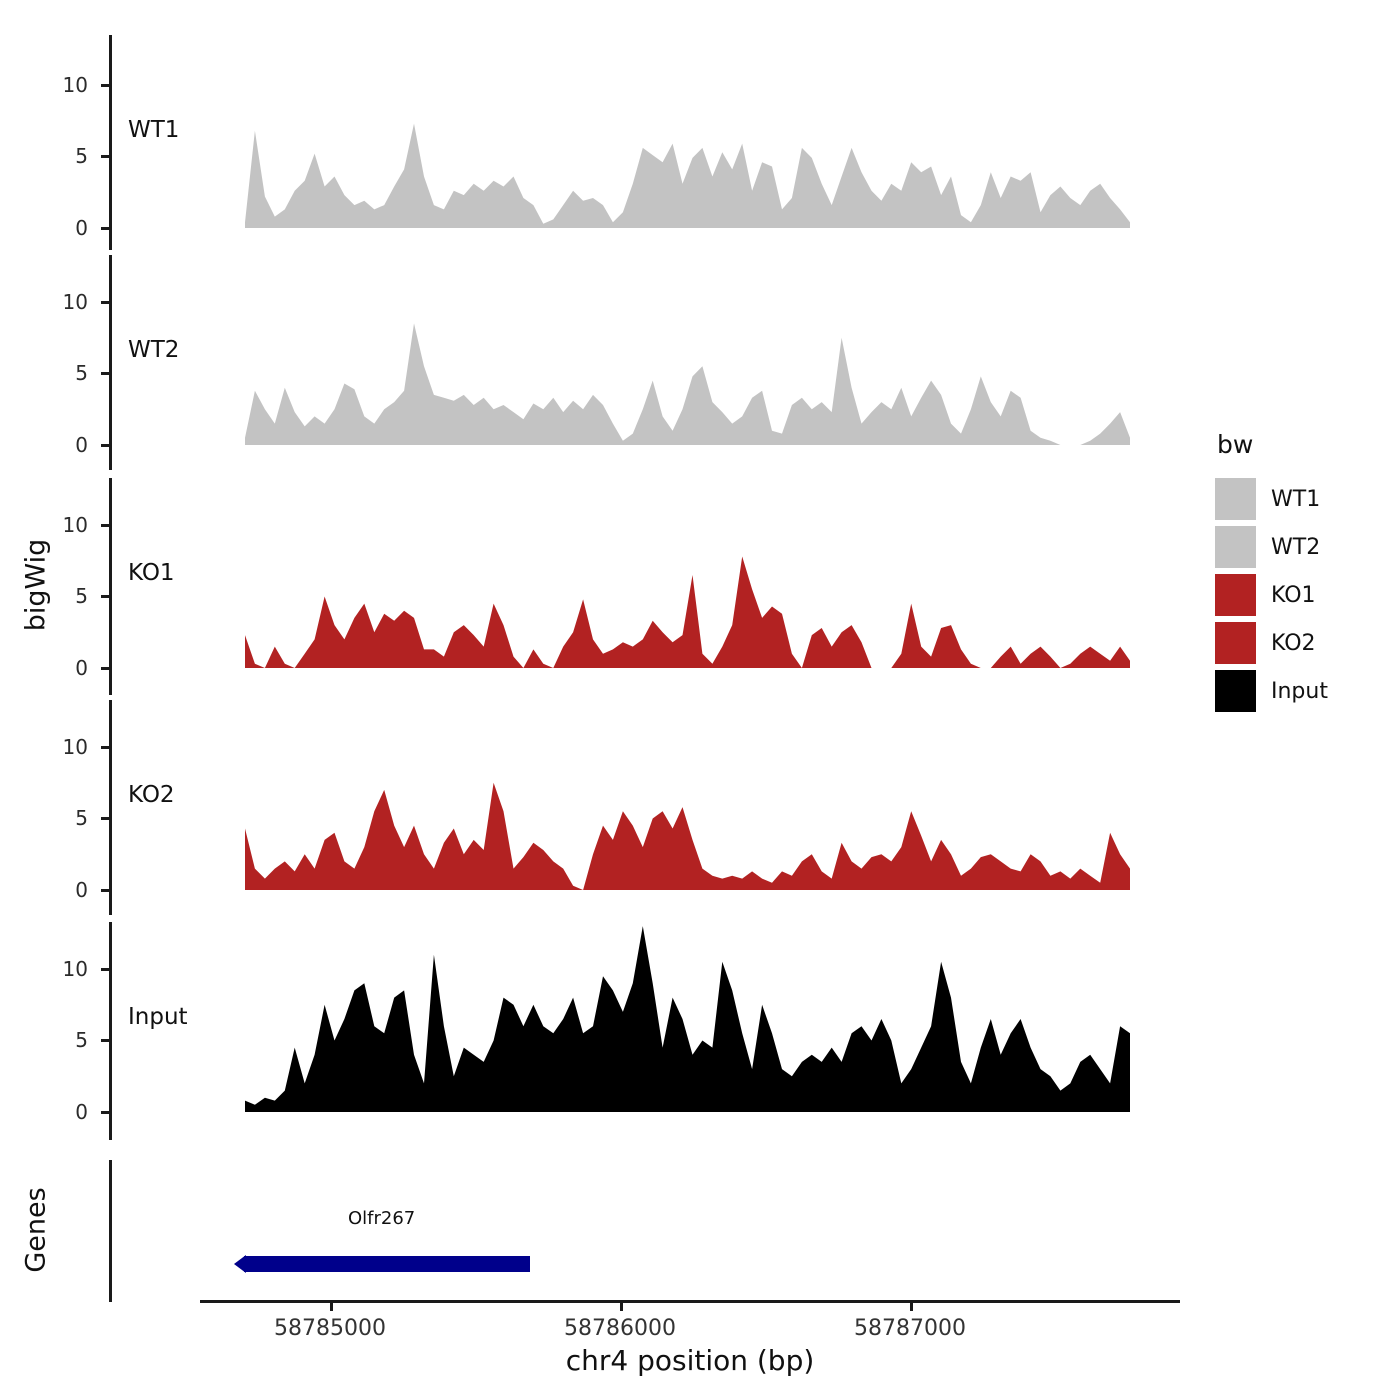 The height and width of the screenshot is (1400, 1400). I want to click on track-label-wt2: WT2, so click(154, 350).